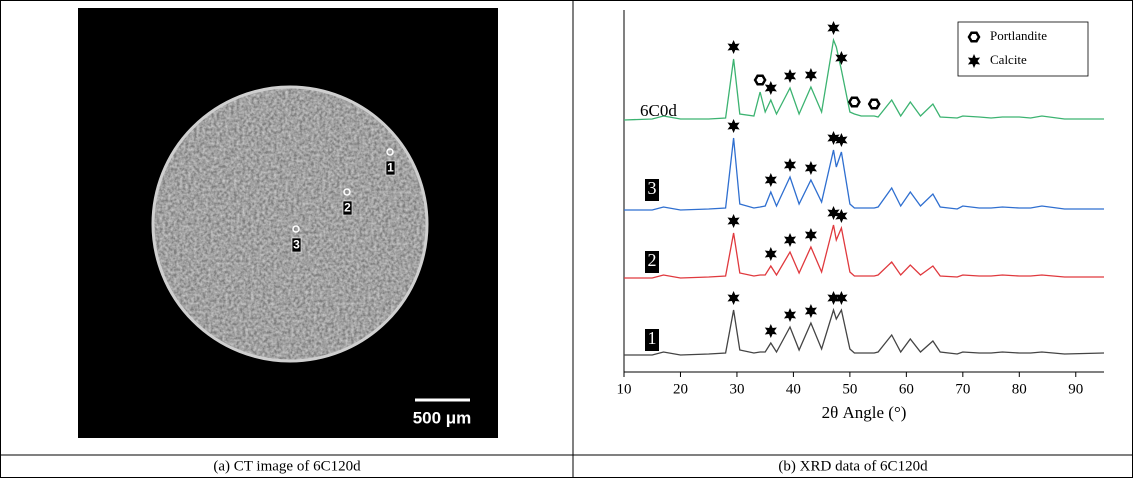  I want to click on ct-point-label: 3, so click(296, 245).